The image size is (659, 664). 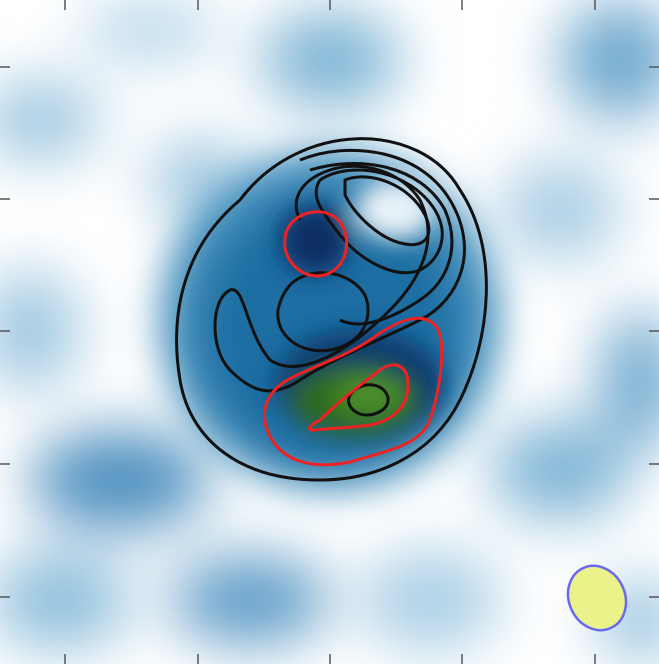 I want to click on black-contour-ring, so click(x=323, y=312).